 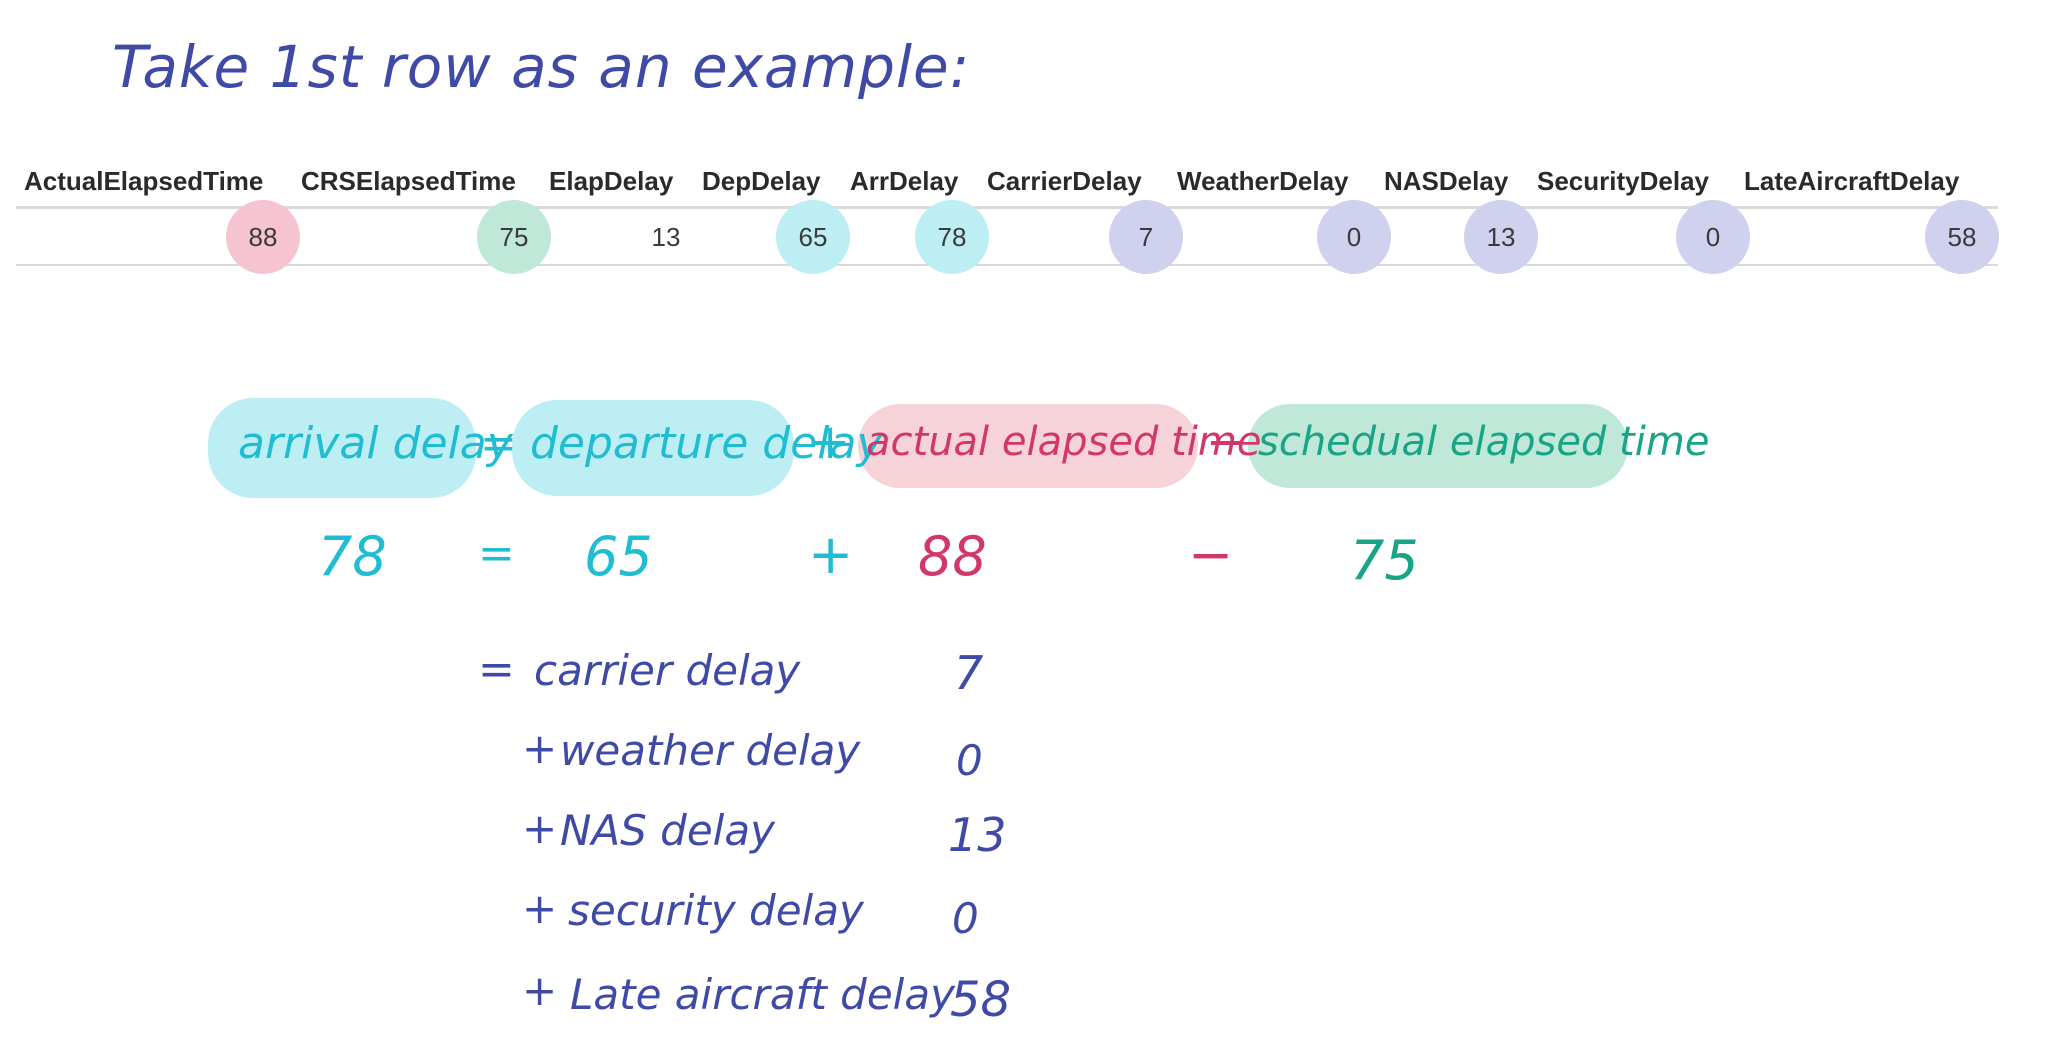 I want to click on highlight-departure-delay, so click(x=653, y=448).